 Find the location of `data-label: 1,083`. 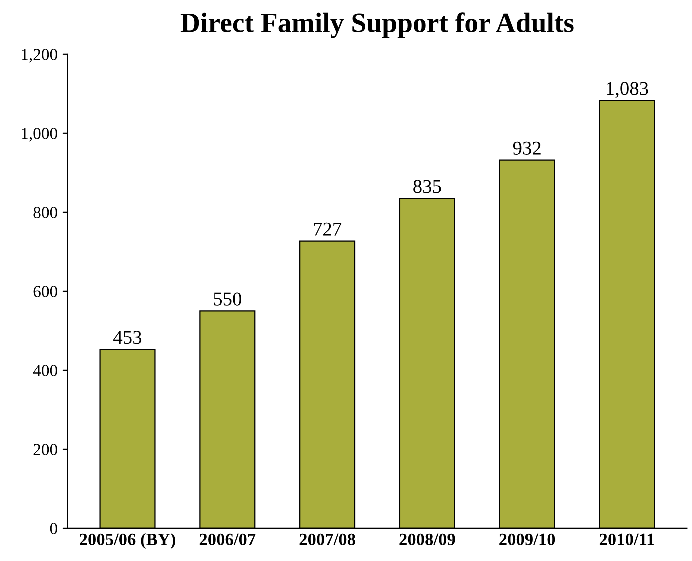

data-label: 1,083 is located at coordinates (627, 90).